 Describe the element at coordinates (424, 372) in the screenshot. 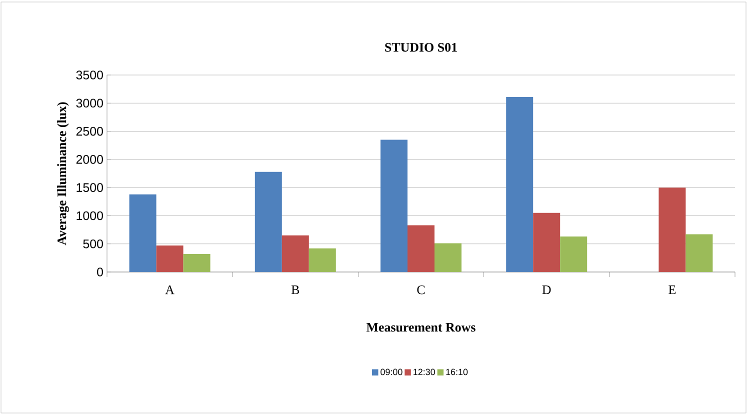

I see `legend-label: 12:30` at that location.